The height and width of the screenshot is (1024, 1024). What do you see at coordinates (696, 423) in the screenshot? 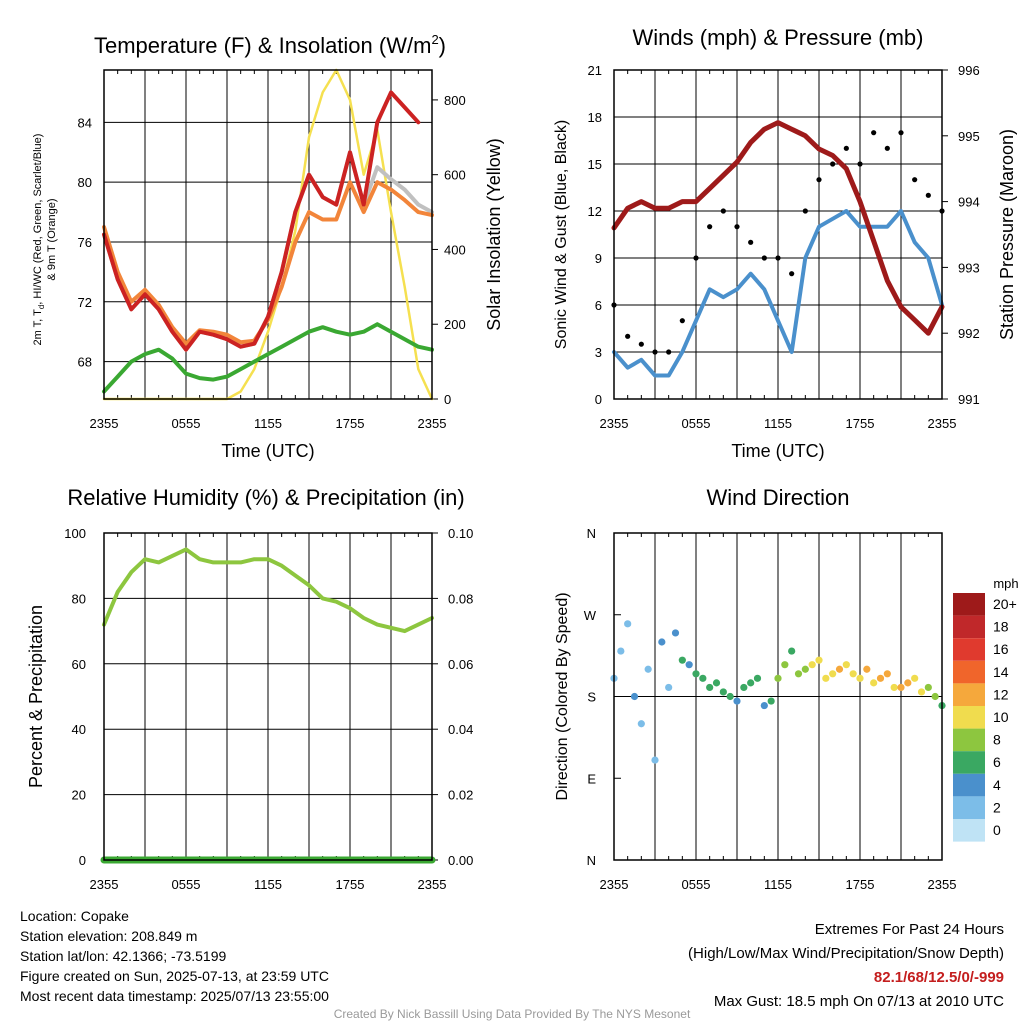
I see `x-tick-label: 0555` at bounding box center [696, 423].